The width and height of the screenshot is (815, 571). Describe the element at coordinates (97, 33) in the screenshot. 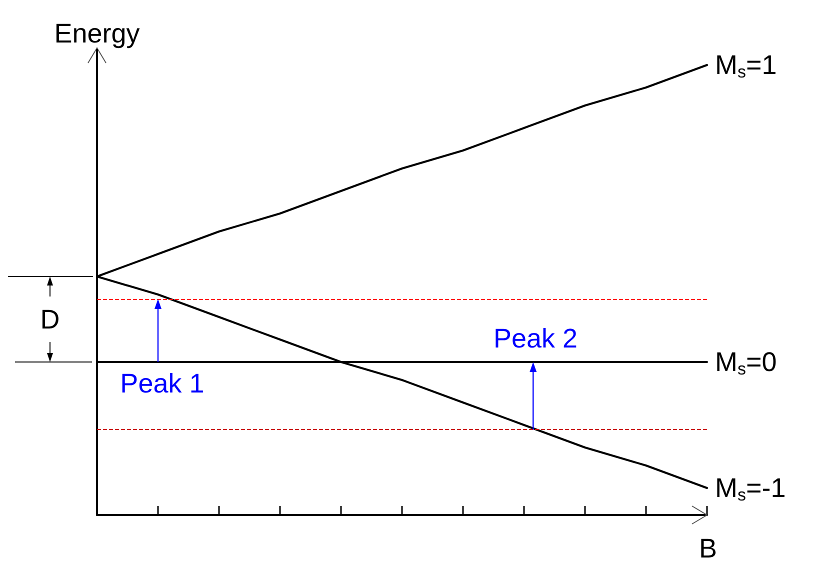

I see `y-axis-title: Energy` at that location.